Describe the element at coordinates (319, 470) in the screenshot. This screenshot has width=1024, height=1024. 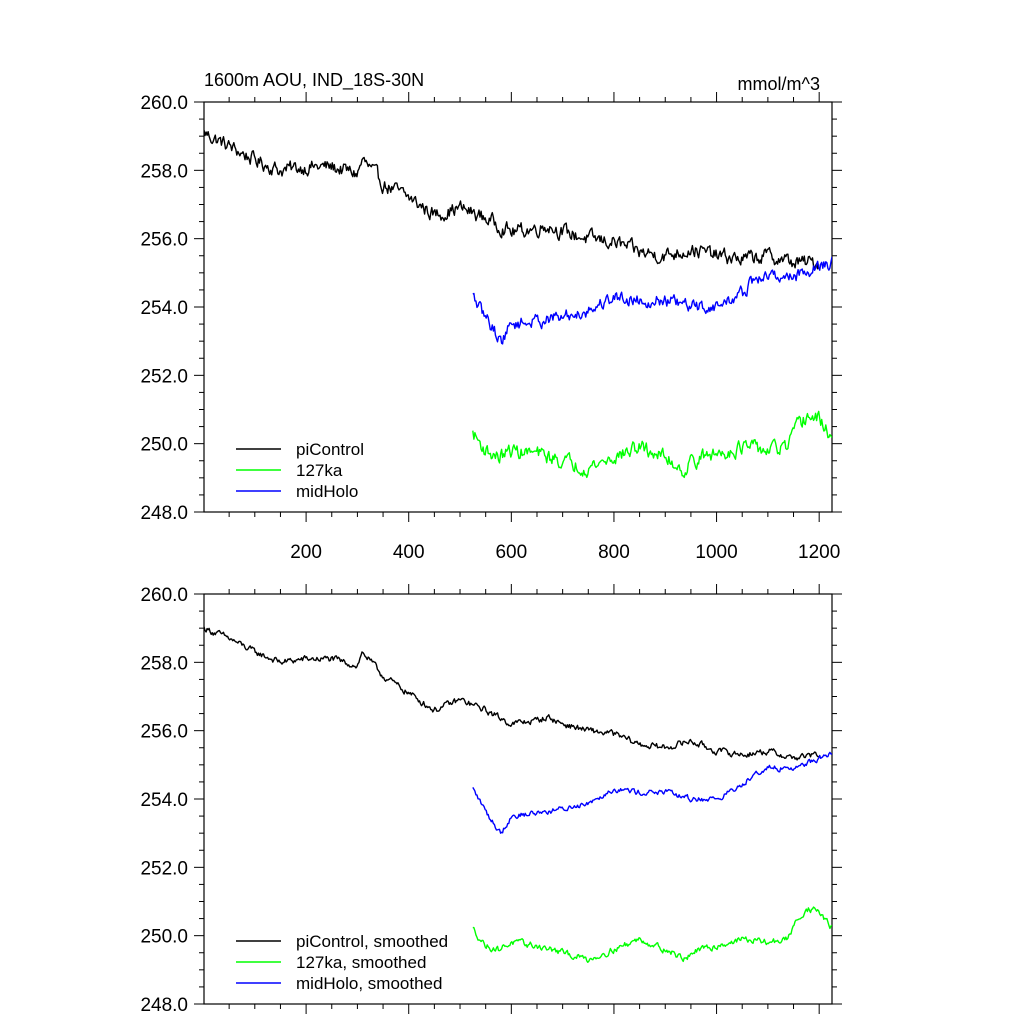
I see `legend-label: 127ka` at that location.